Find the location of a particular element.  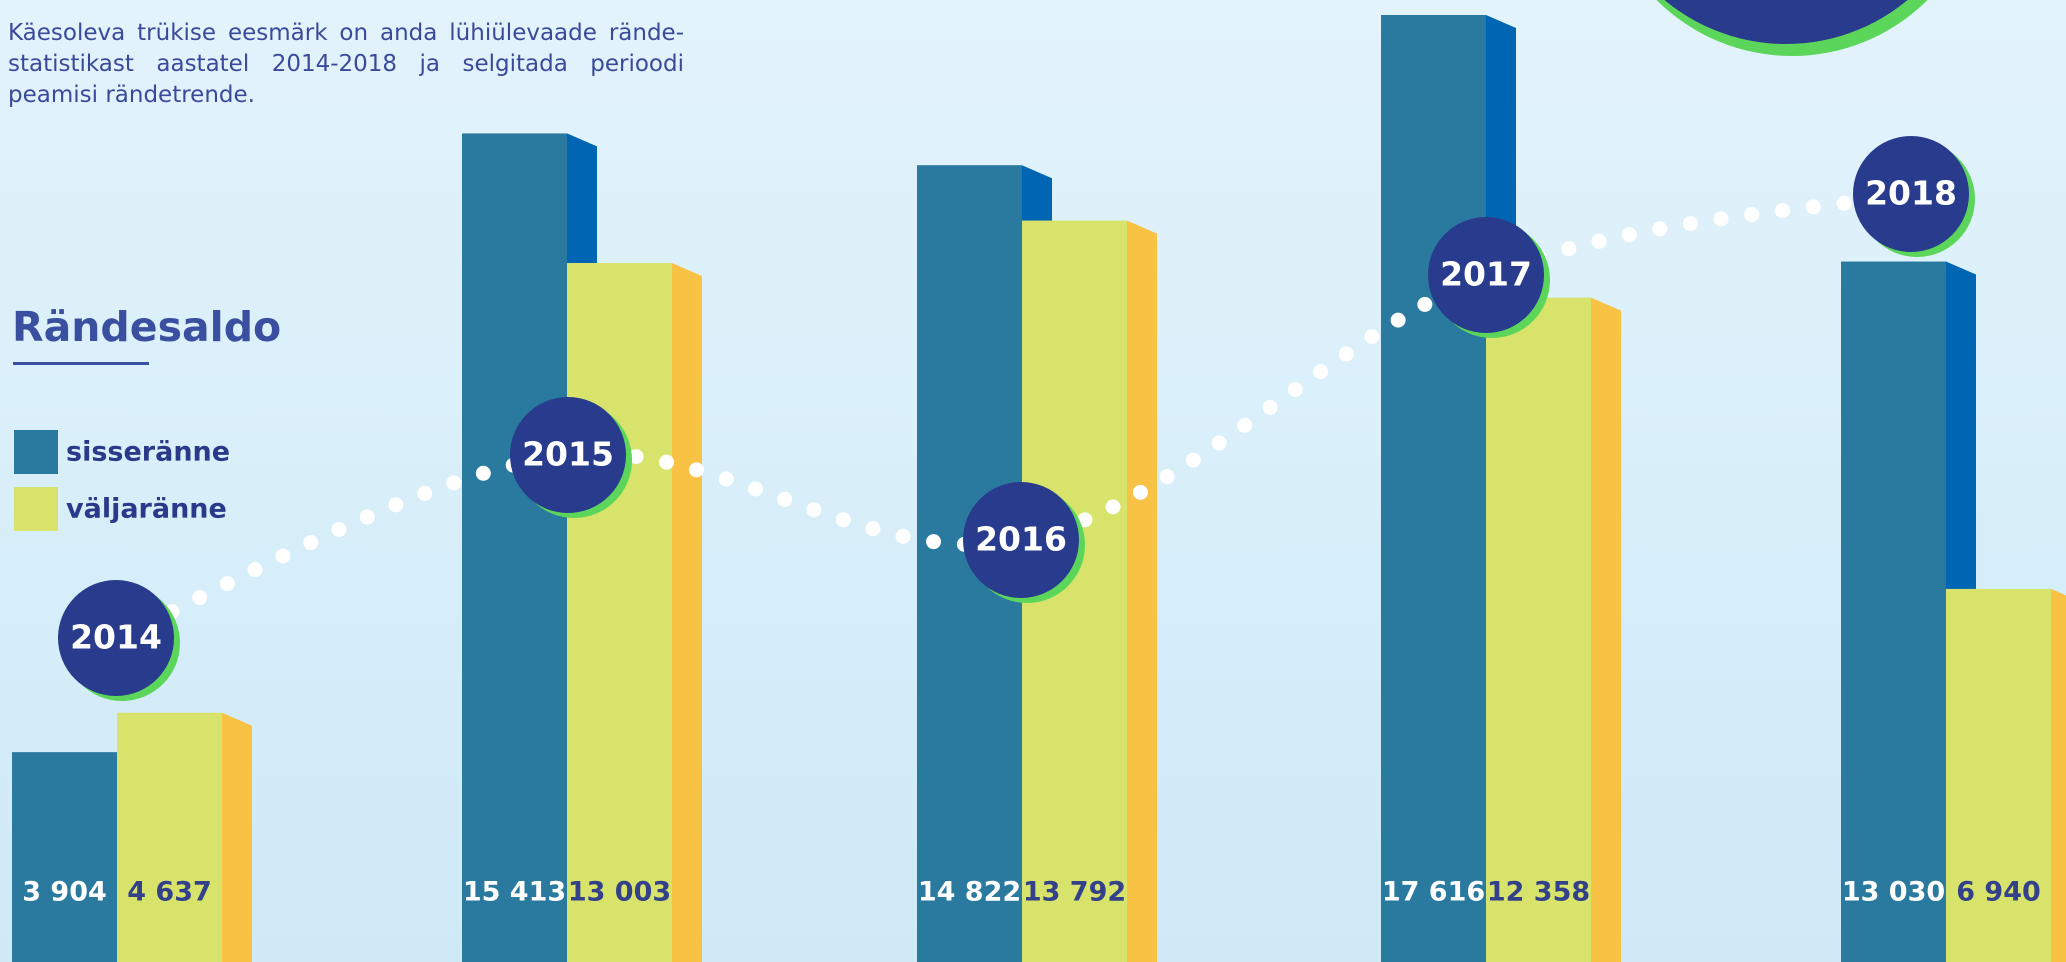

legend-label: väljaränne is located at coordinates (146, 509).